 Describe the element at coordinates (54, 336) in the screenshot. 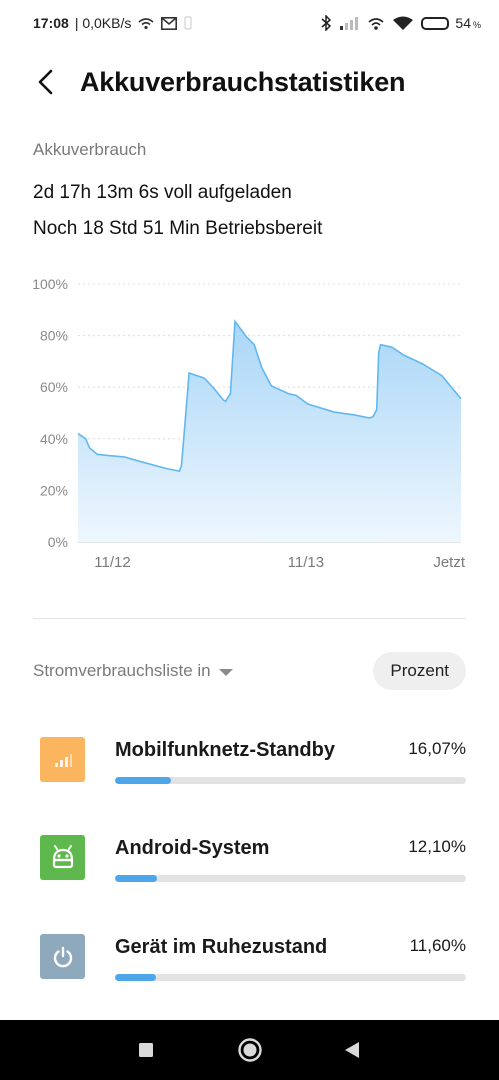

I see `y-tick-label: 80%` at that location.